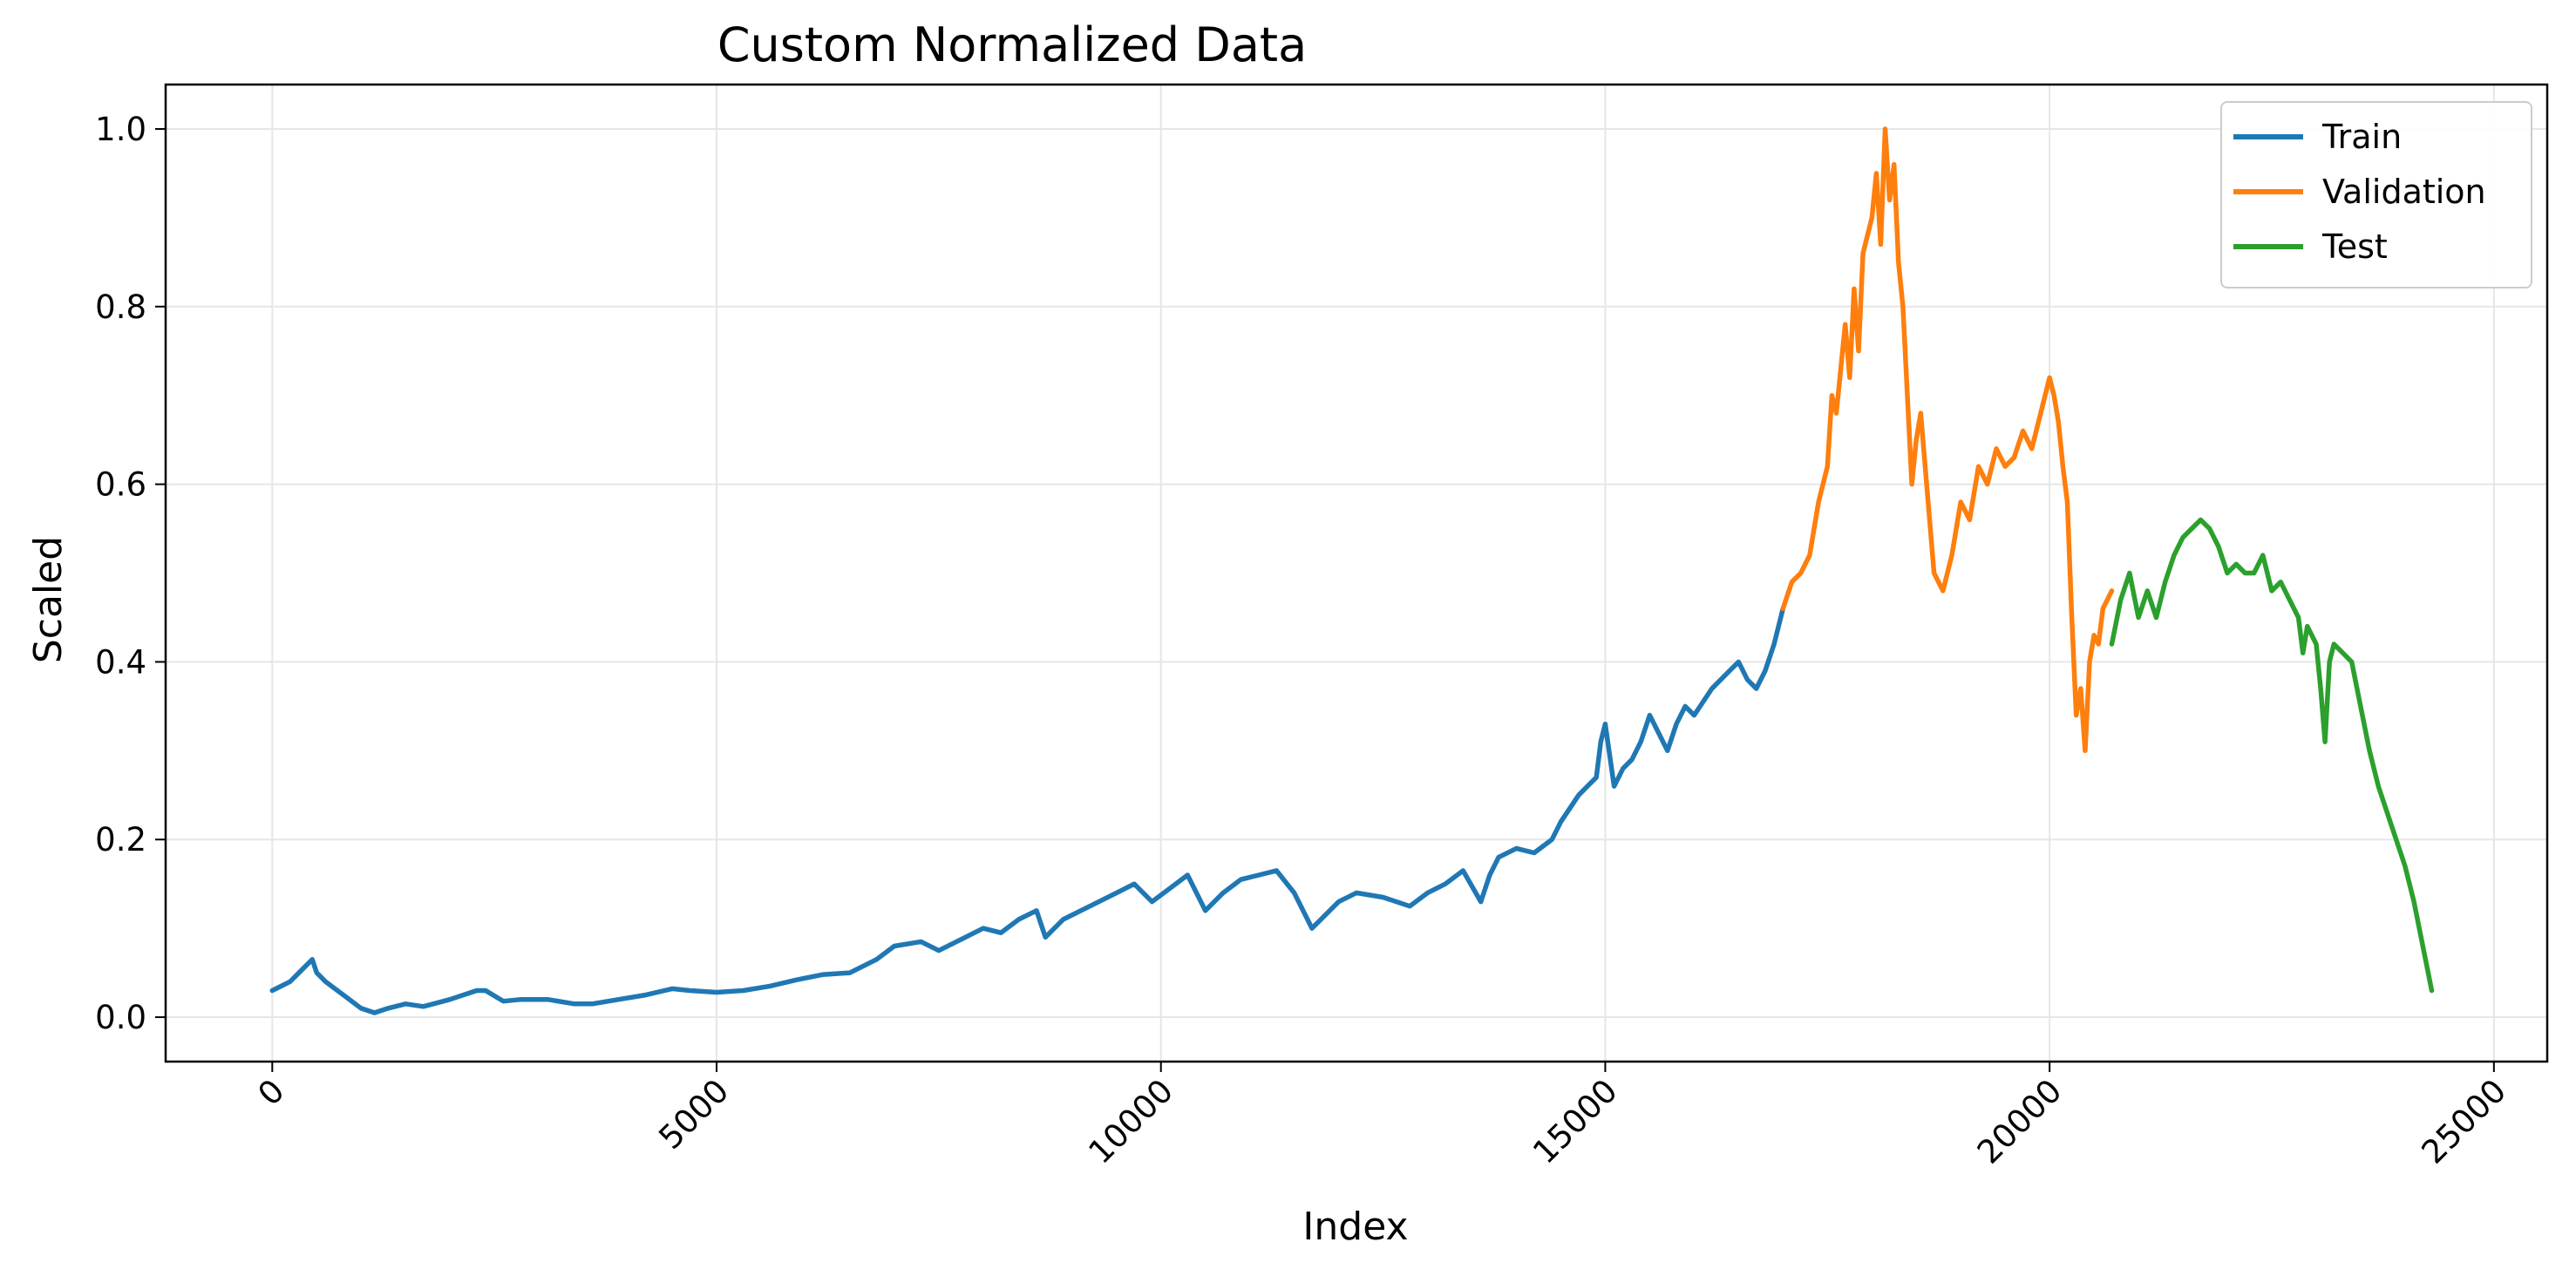  What do you see at coordinates (2272, 755) in the screenshot?
I see `series-line-test` at bounding box center [2272, 755].